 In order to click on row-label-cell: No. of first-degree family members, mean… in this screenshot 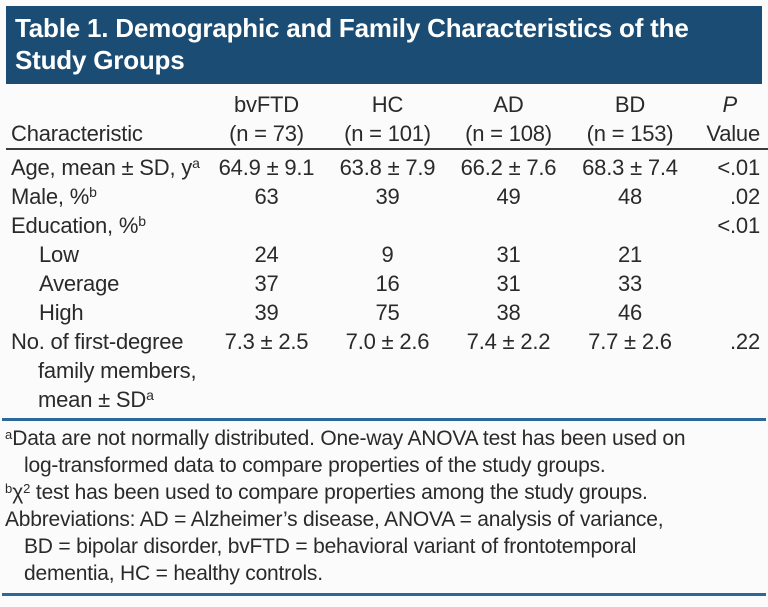, I will do `click(106, 370)`.